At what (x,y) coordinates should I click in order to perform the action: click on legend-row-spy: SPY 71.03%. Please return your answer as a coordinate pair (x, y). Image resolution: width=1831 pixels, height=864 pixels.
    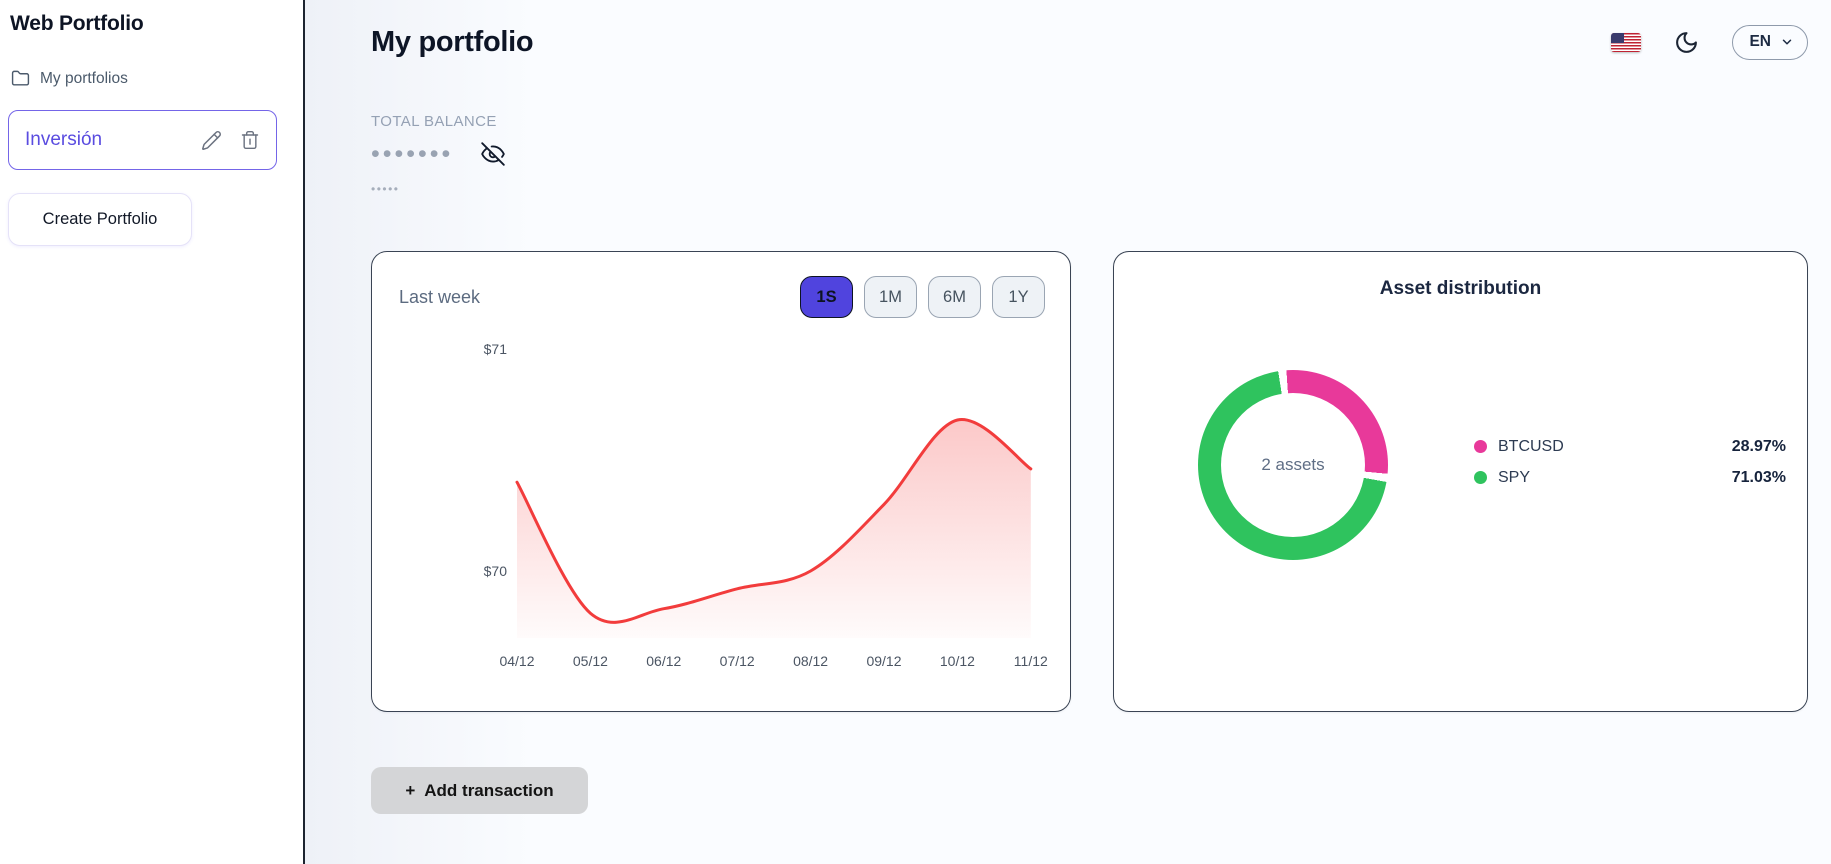
    Looking at the image, I should click on (1630, 477).